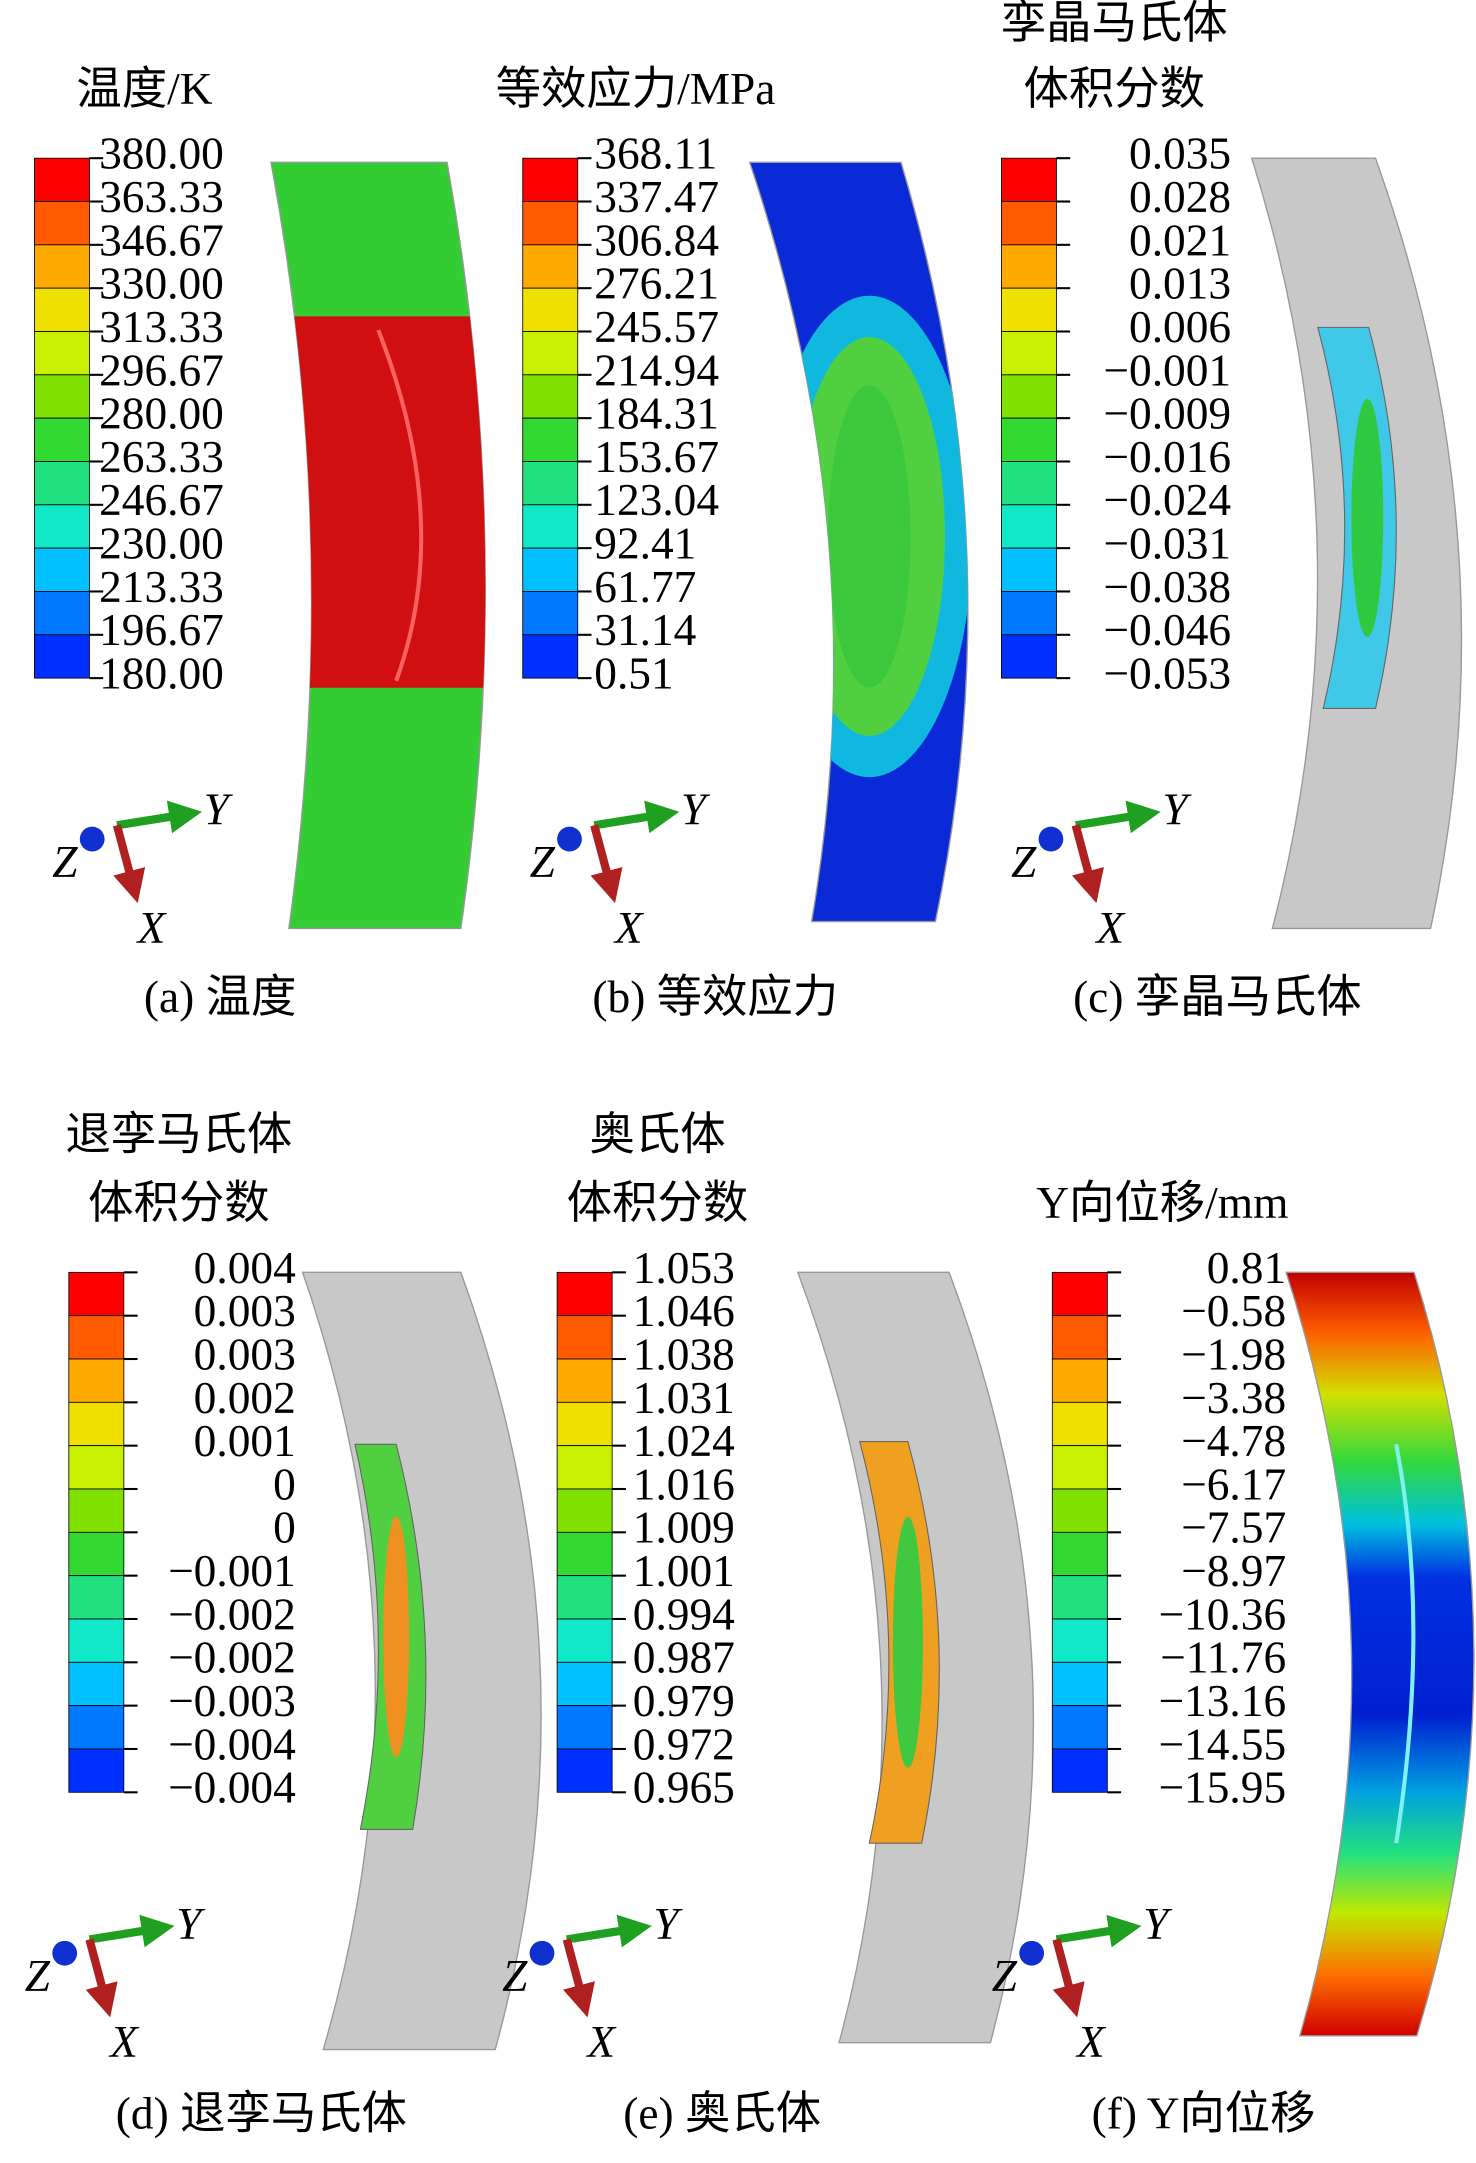 The width and height of the screenshot is (1476, 2163). Describe the element at coordinates (178, 1134) in the screenshot. I see `legend-title: 退孪马氏体` at that location.